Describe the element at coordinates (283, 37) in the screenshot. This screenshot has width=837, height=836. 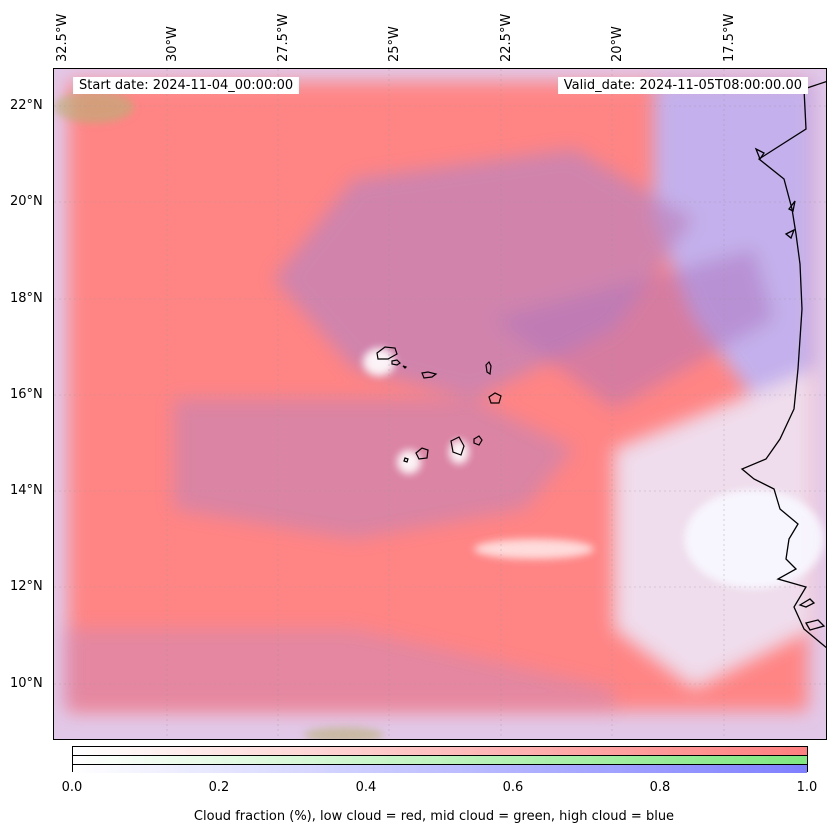
I see `lon-label: 27.5°W` at that location.